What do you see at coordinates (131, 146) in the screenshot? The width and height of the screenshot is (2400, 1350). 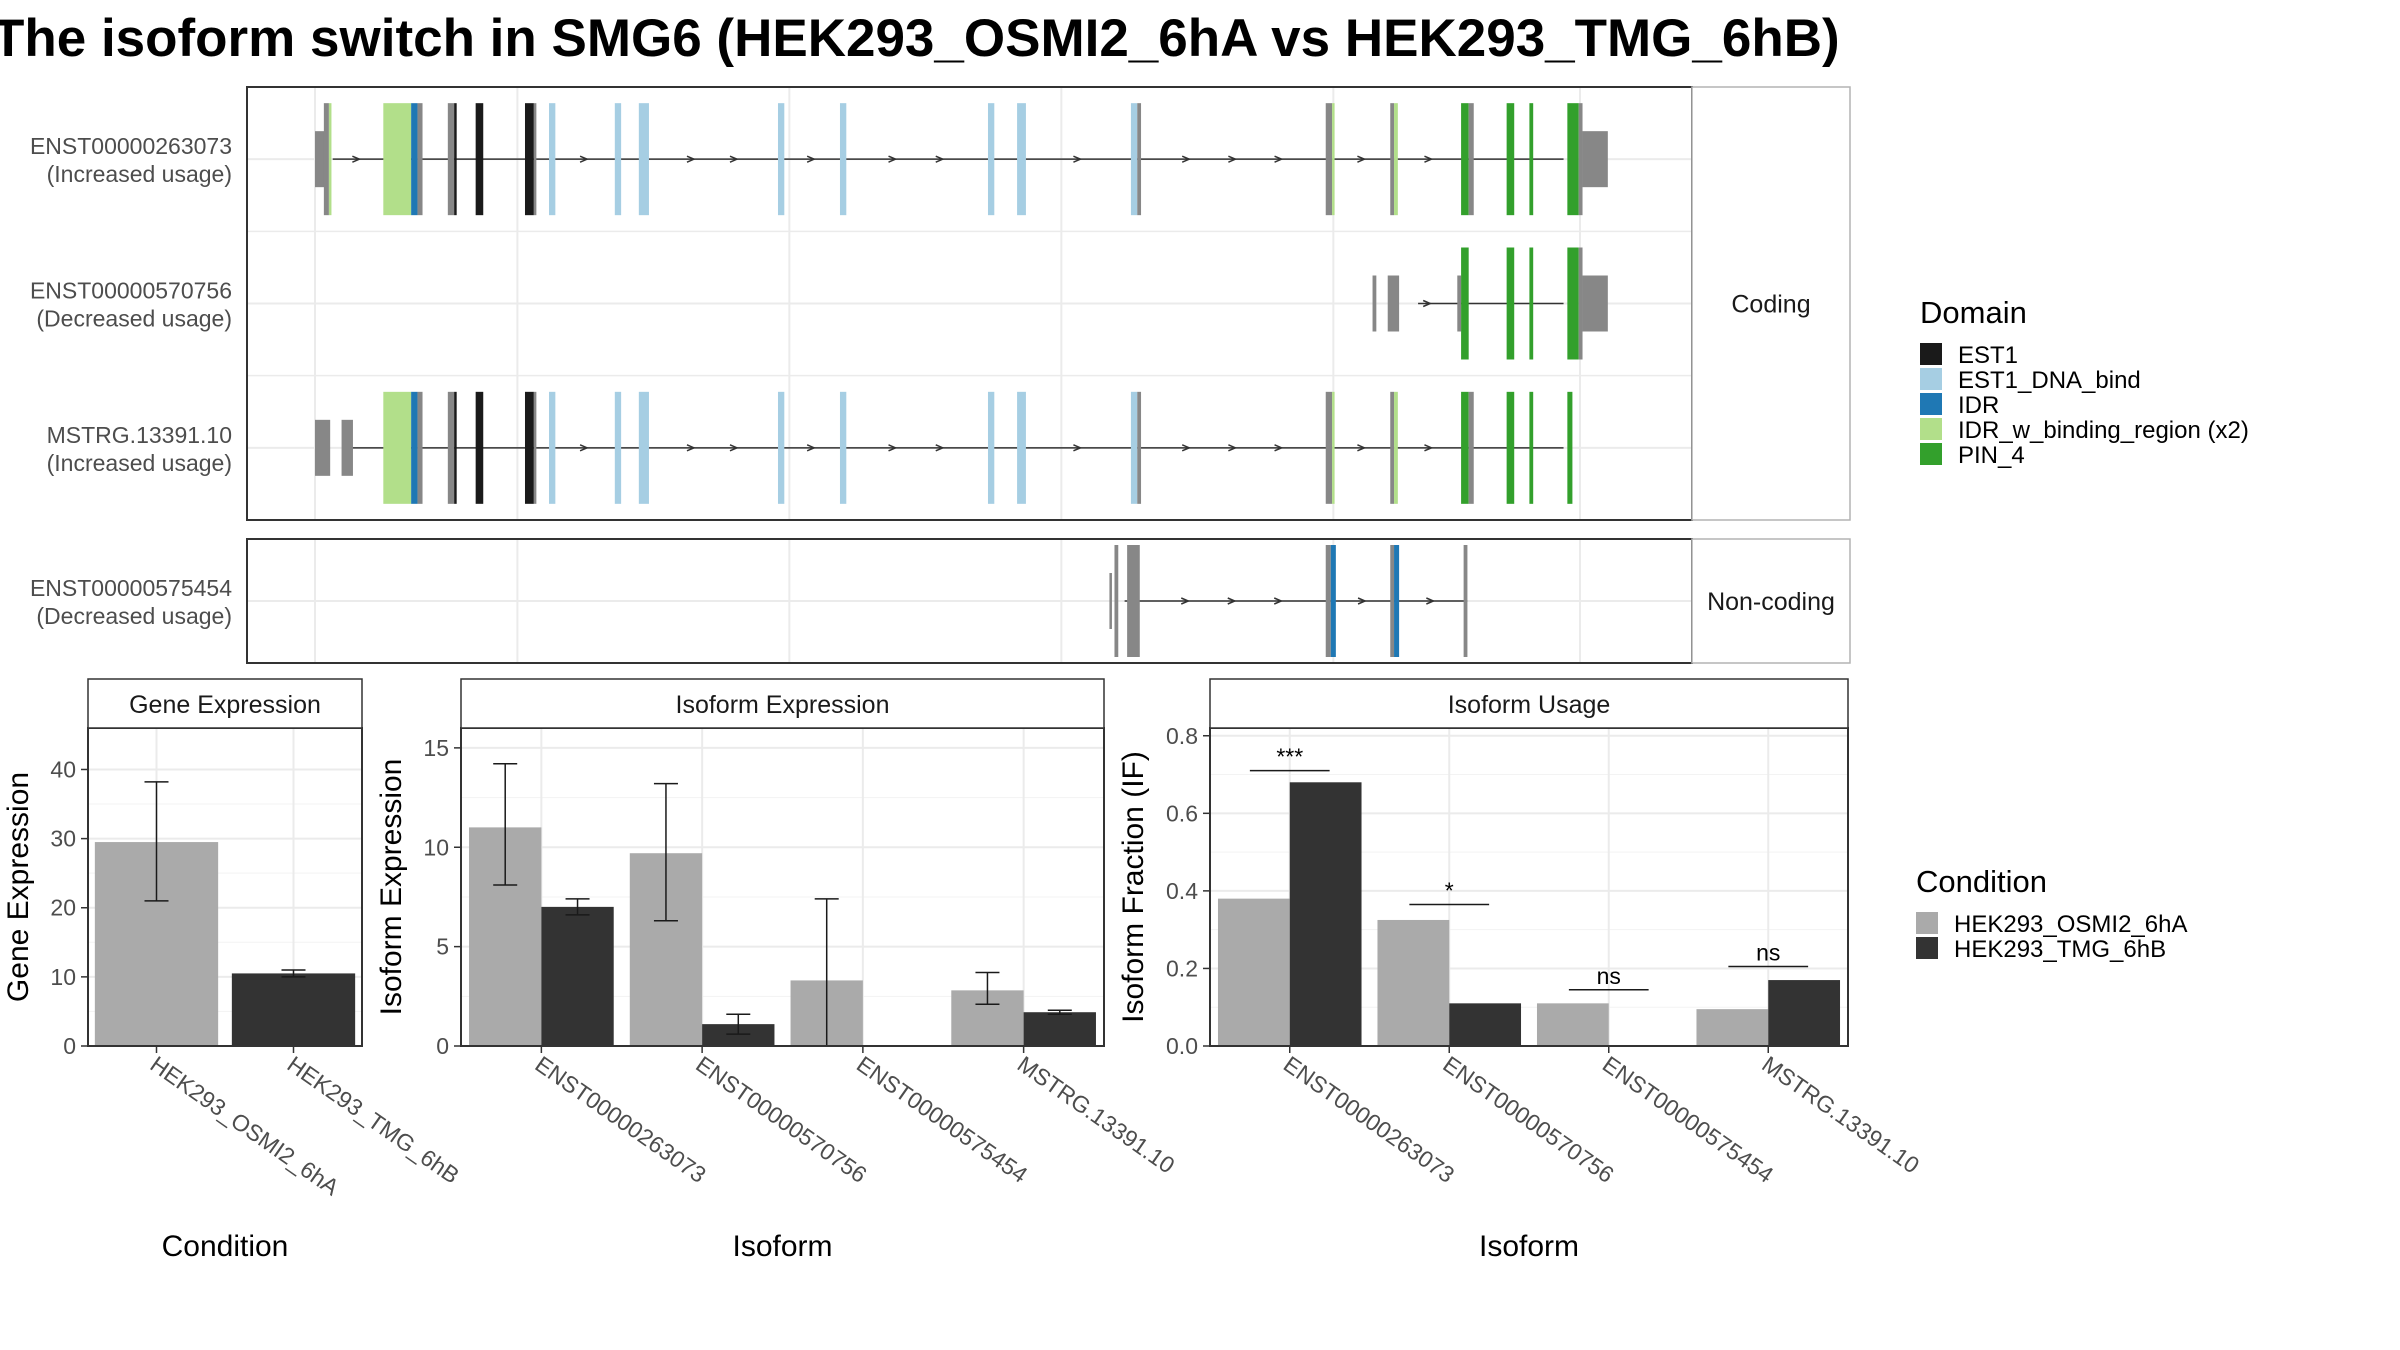 I see `transcript-id-label: ENST00000263073` at bounding box center [131, 146].